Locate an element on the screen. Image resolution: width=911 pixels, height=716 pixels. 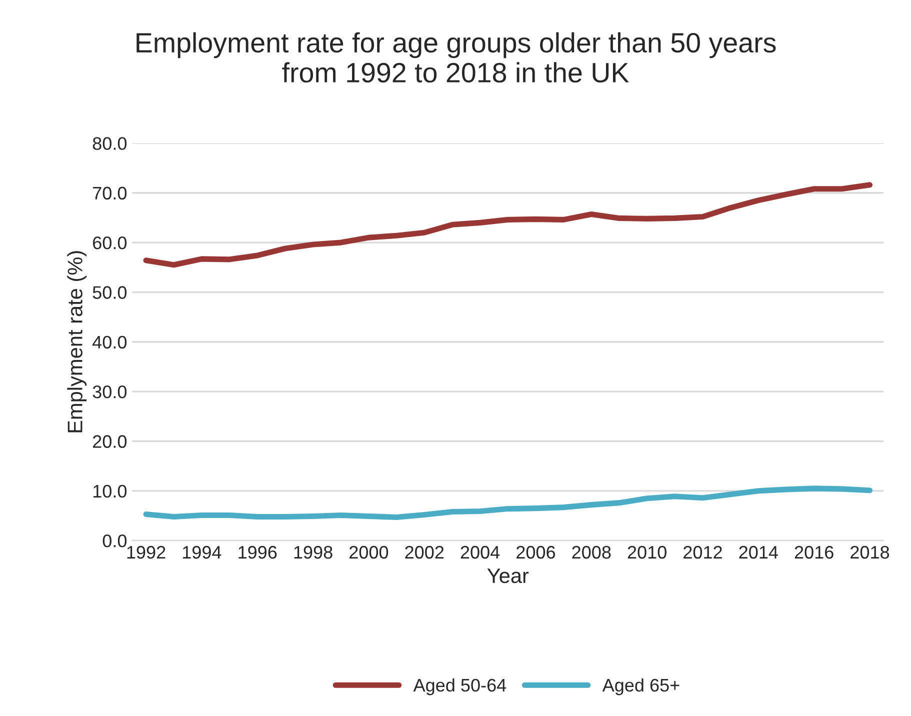
x-tick-label: 2006 is located at coordinates (536, 552).